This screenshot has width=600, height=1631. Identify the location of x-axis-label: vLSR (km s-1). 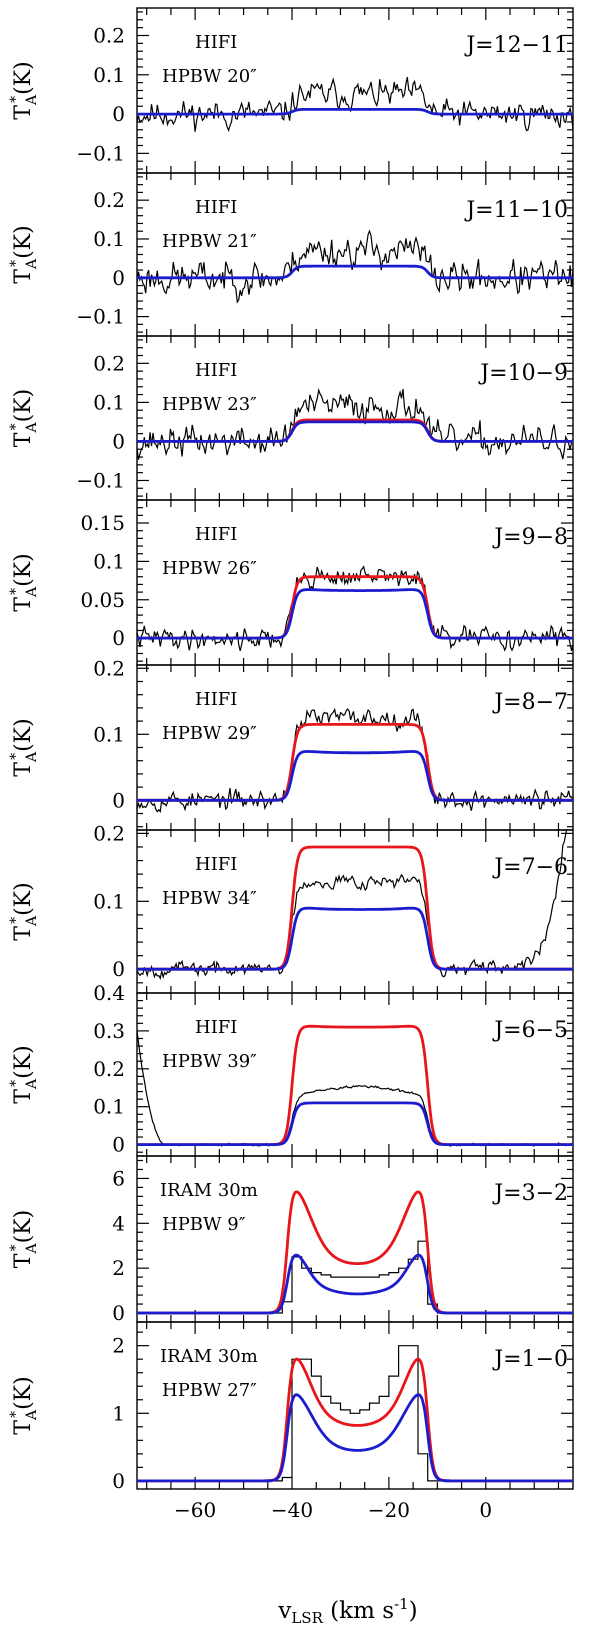
(347, 1611).